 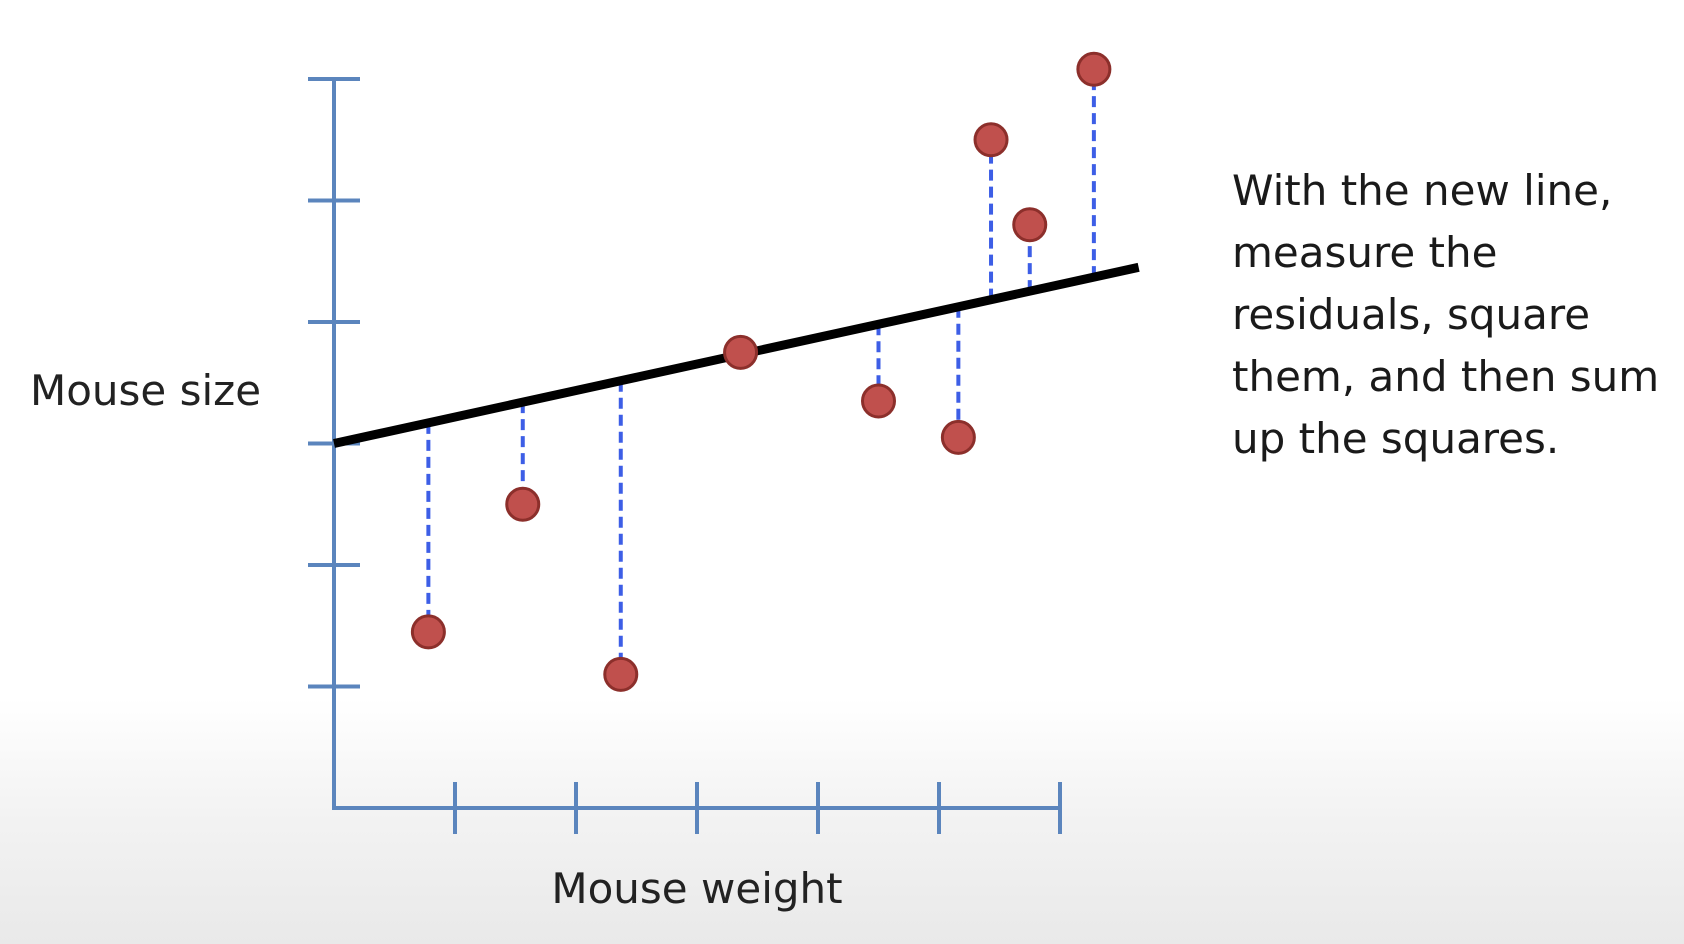 I want to click on x-axis, so click(x=757, y=808).